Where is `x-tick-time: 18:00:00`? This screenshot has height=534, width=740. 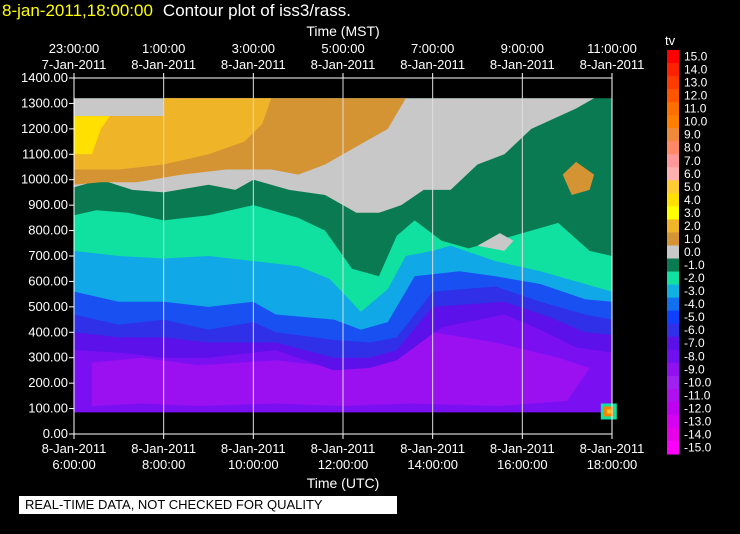
x-tick-time: 18:00:00 is located at coordinates (612, 464).